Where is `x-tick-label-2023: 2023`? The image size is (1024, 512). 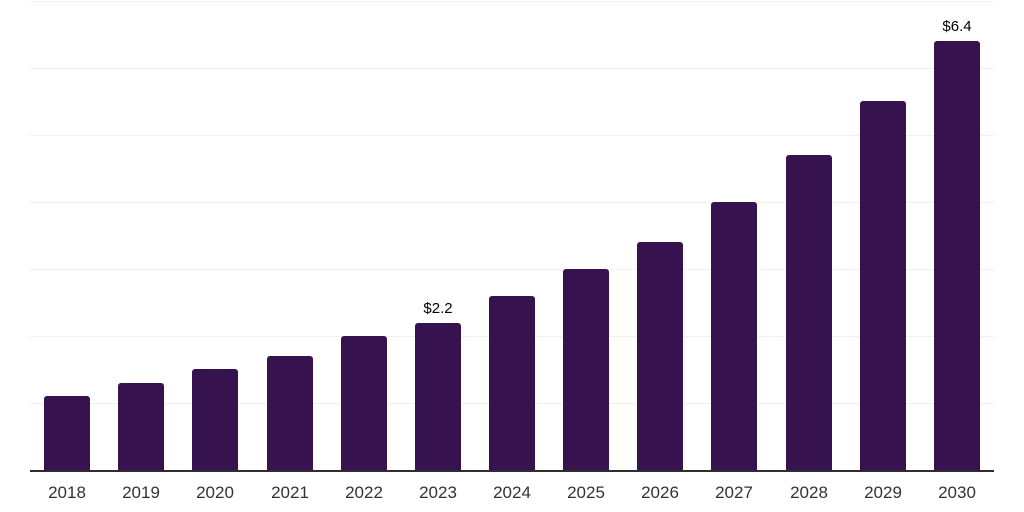 x-tick-label-2023: 2023 is located at coordinates (438, 492).